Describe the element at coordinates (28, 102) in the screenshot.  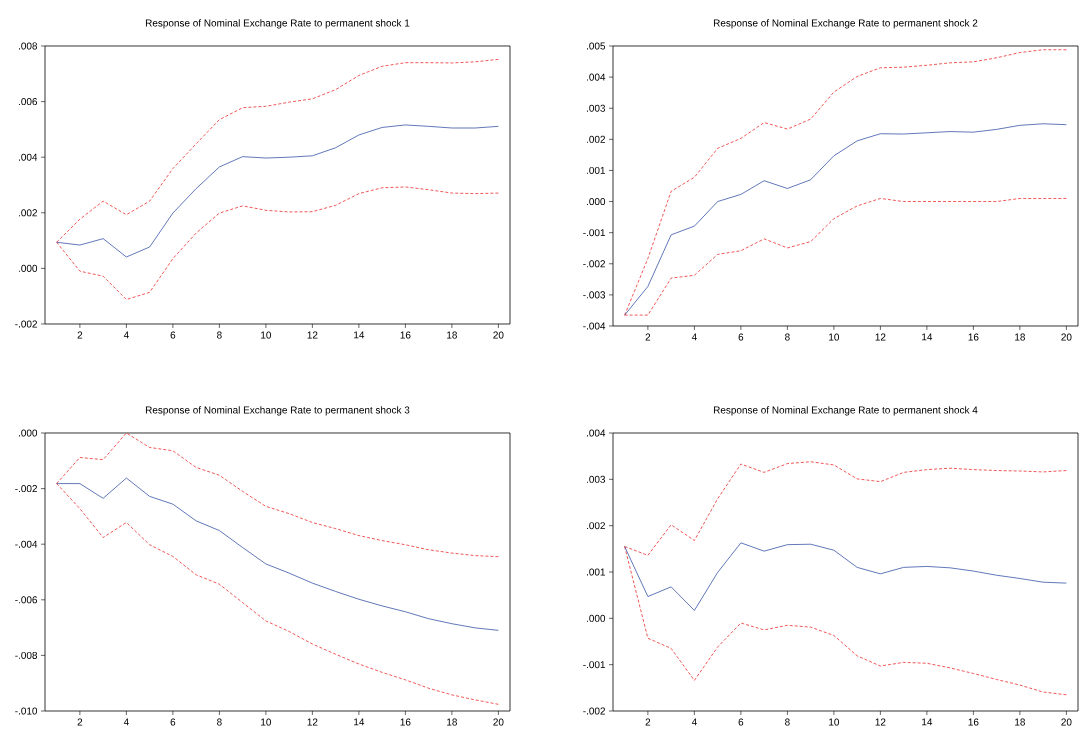
I see `y-tick-label: .006` at that location.